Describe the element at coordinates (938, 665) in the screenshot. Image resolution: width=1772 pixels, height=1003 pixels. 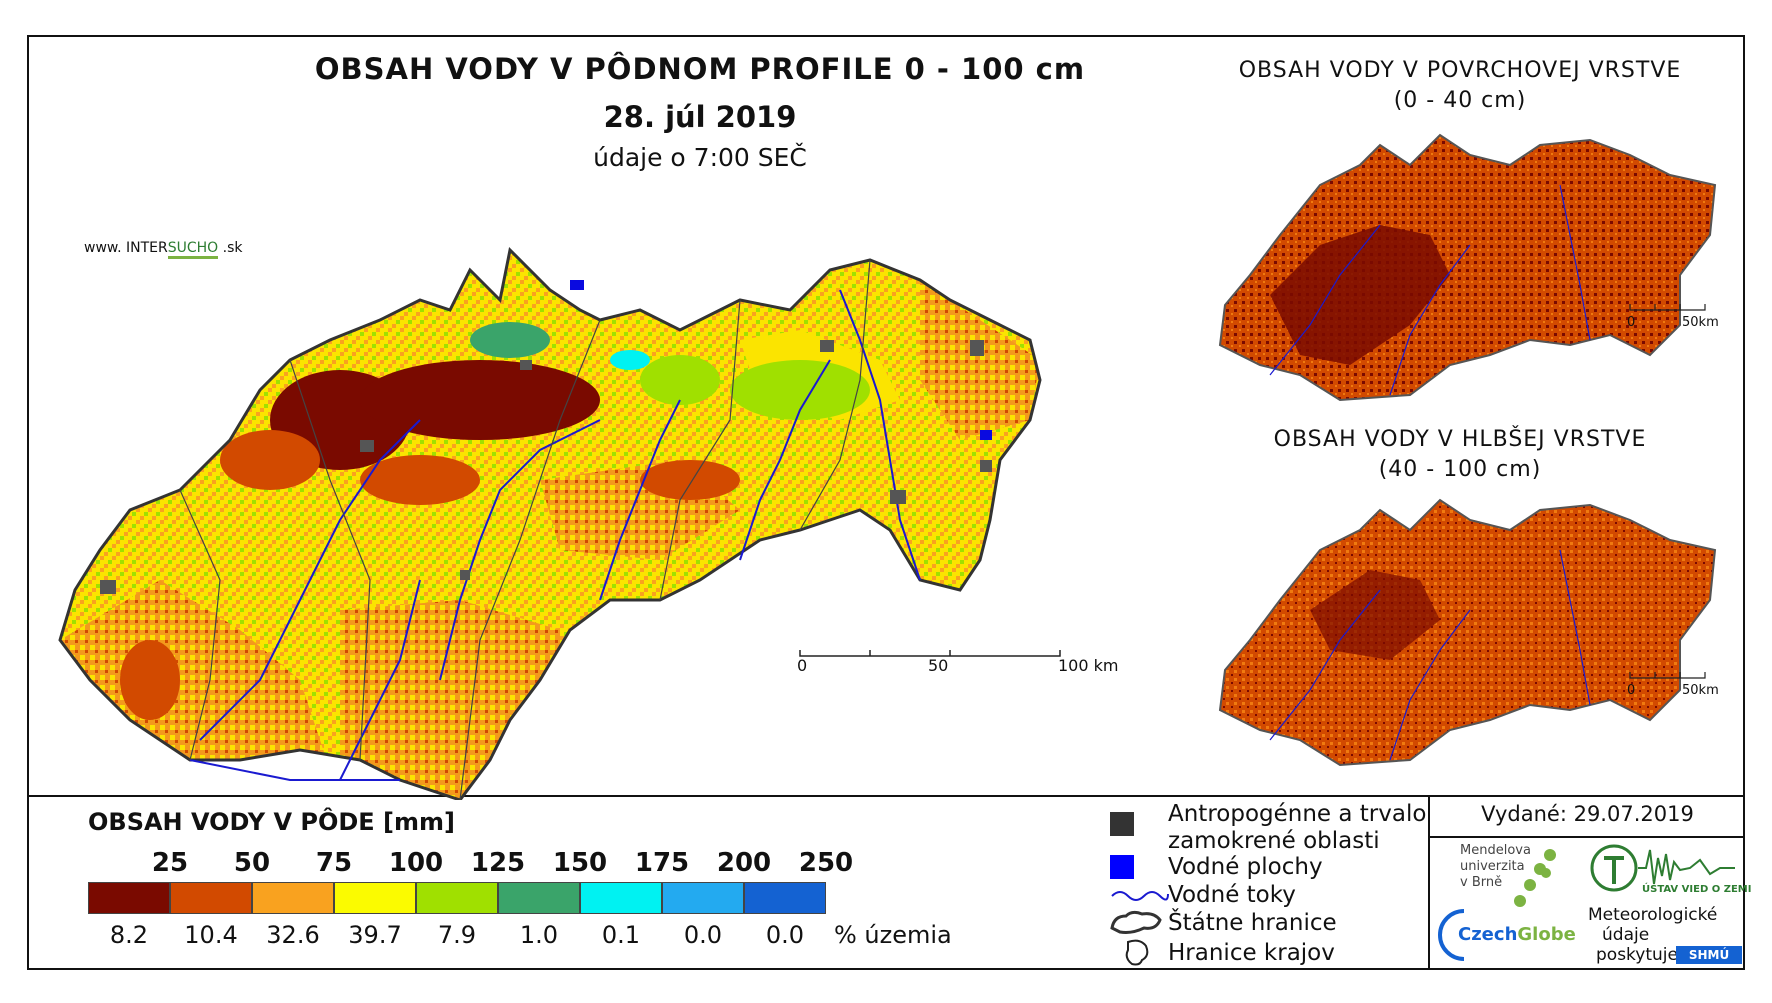
I see `main-scale-50: 50` at that location.